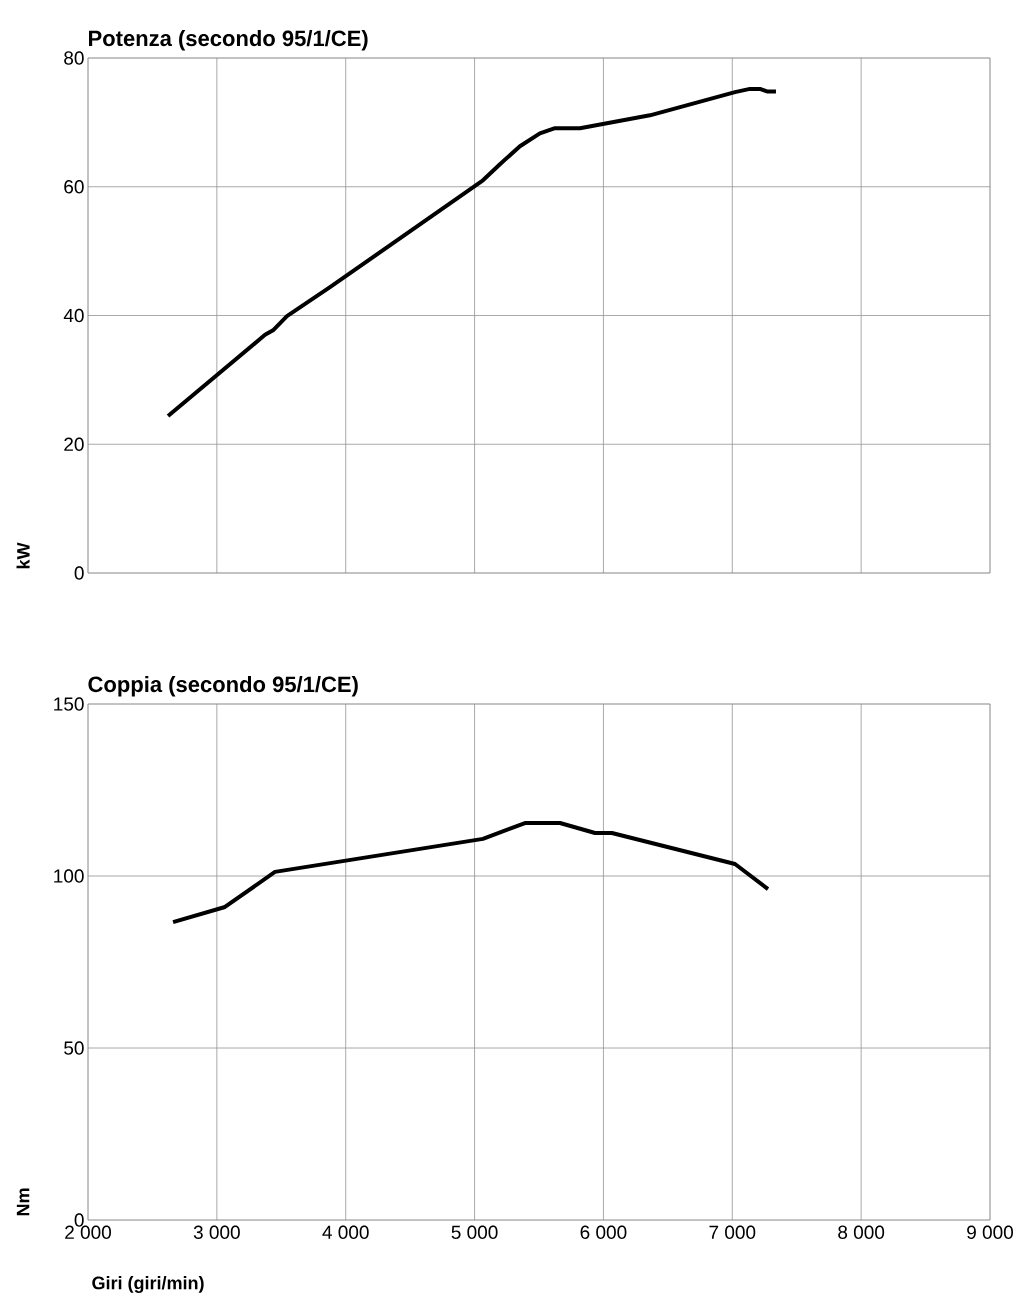 This screenshot has height=1312, width=1026. What do you see at coordinates (228, 40) in the screenshot?
I see `chart-title: Potenza (secondo 95/1/CE)` at bounding box center [228, 40].